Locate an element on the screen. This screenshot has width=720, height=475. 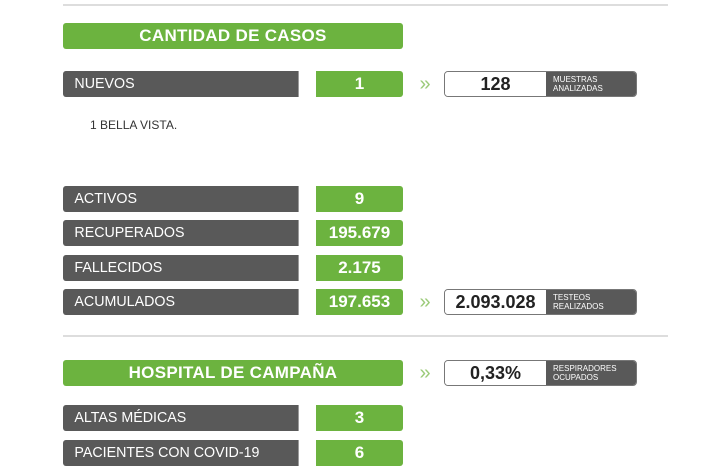
respiradores-label-1: RESPIRADORES is located at coordinates (585, 368).